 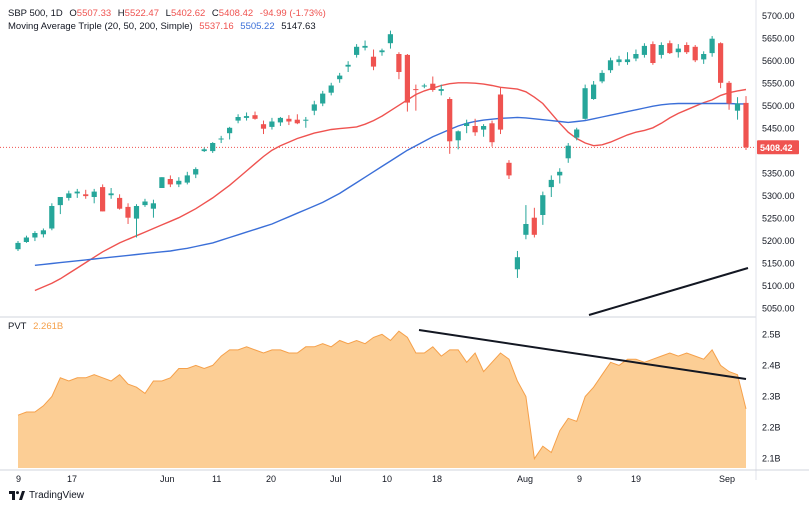 I want to click on trendlines, so click(x=583, y=323).